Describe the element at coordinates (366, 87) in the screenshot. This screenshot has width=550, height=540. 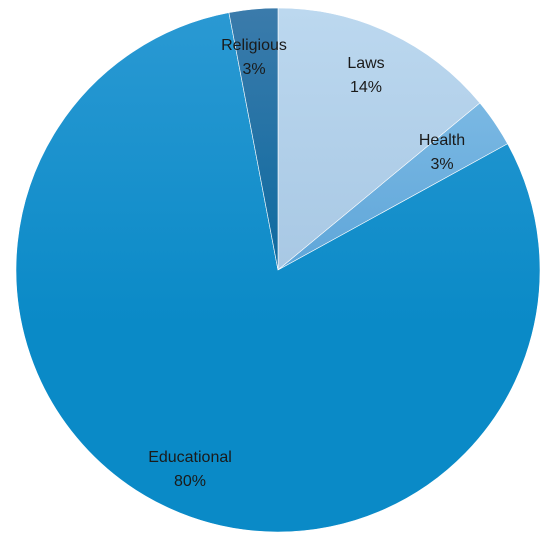
I see `slice-value-laws: 14%` at that location.